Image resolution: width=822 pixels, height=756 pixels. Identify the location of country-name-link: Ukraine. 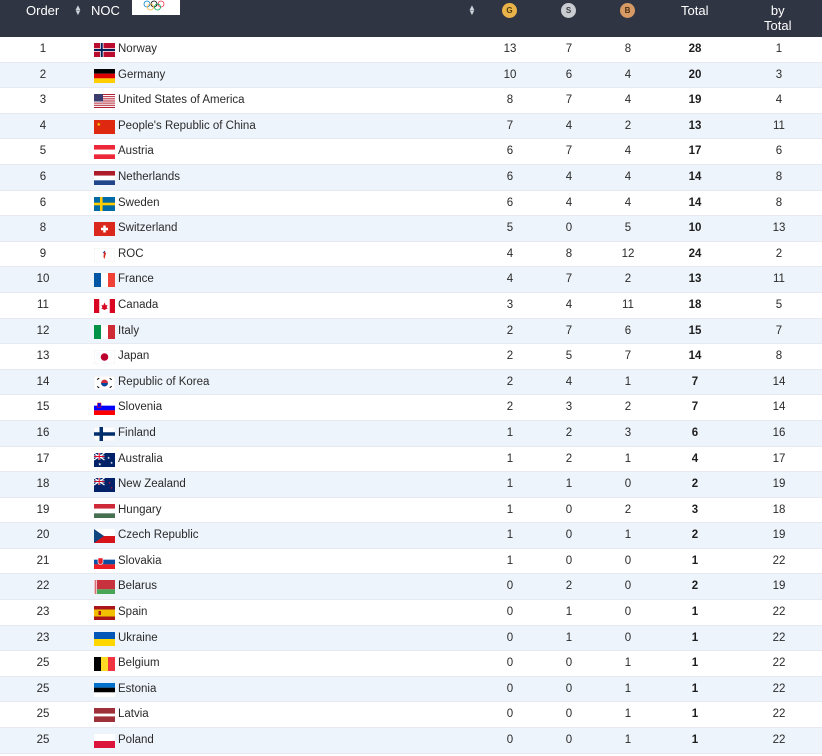
(138, 637).